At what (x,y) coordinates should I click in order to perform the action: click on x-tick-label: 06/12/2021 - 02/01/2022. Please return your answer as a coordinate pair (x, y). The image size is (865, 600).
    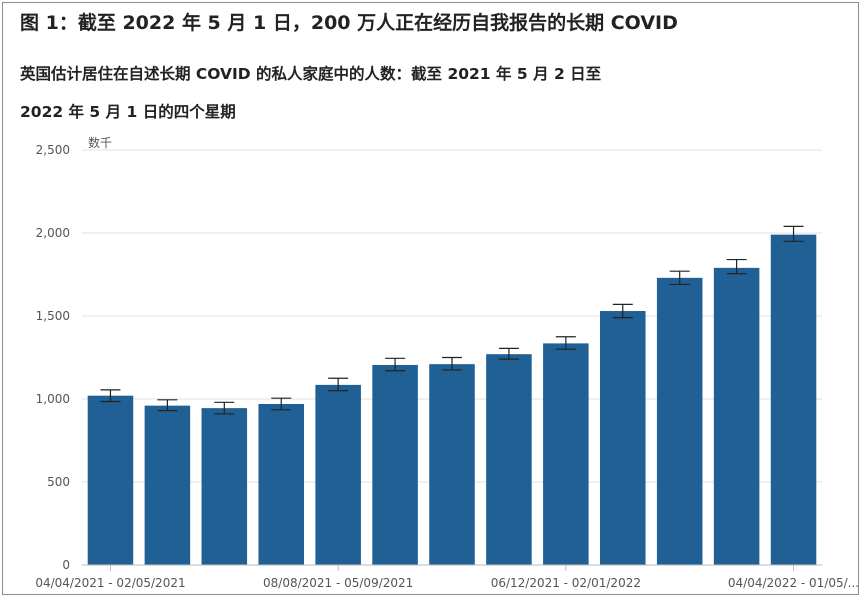
    Looking at the image, I should click on (566, 583).